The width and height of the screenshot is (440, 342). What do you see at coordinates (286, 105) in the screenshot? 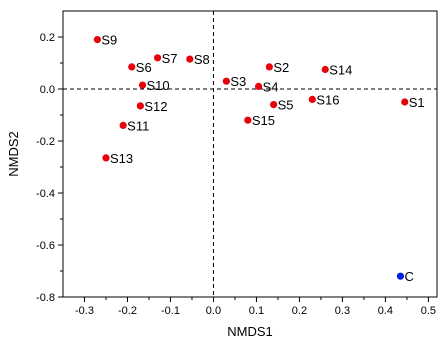
I see `point-label-s5: S5` at bounding box center [286, 105].